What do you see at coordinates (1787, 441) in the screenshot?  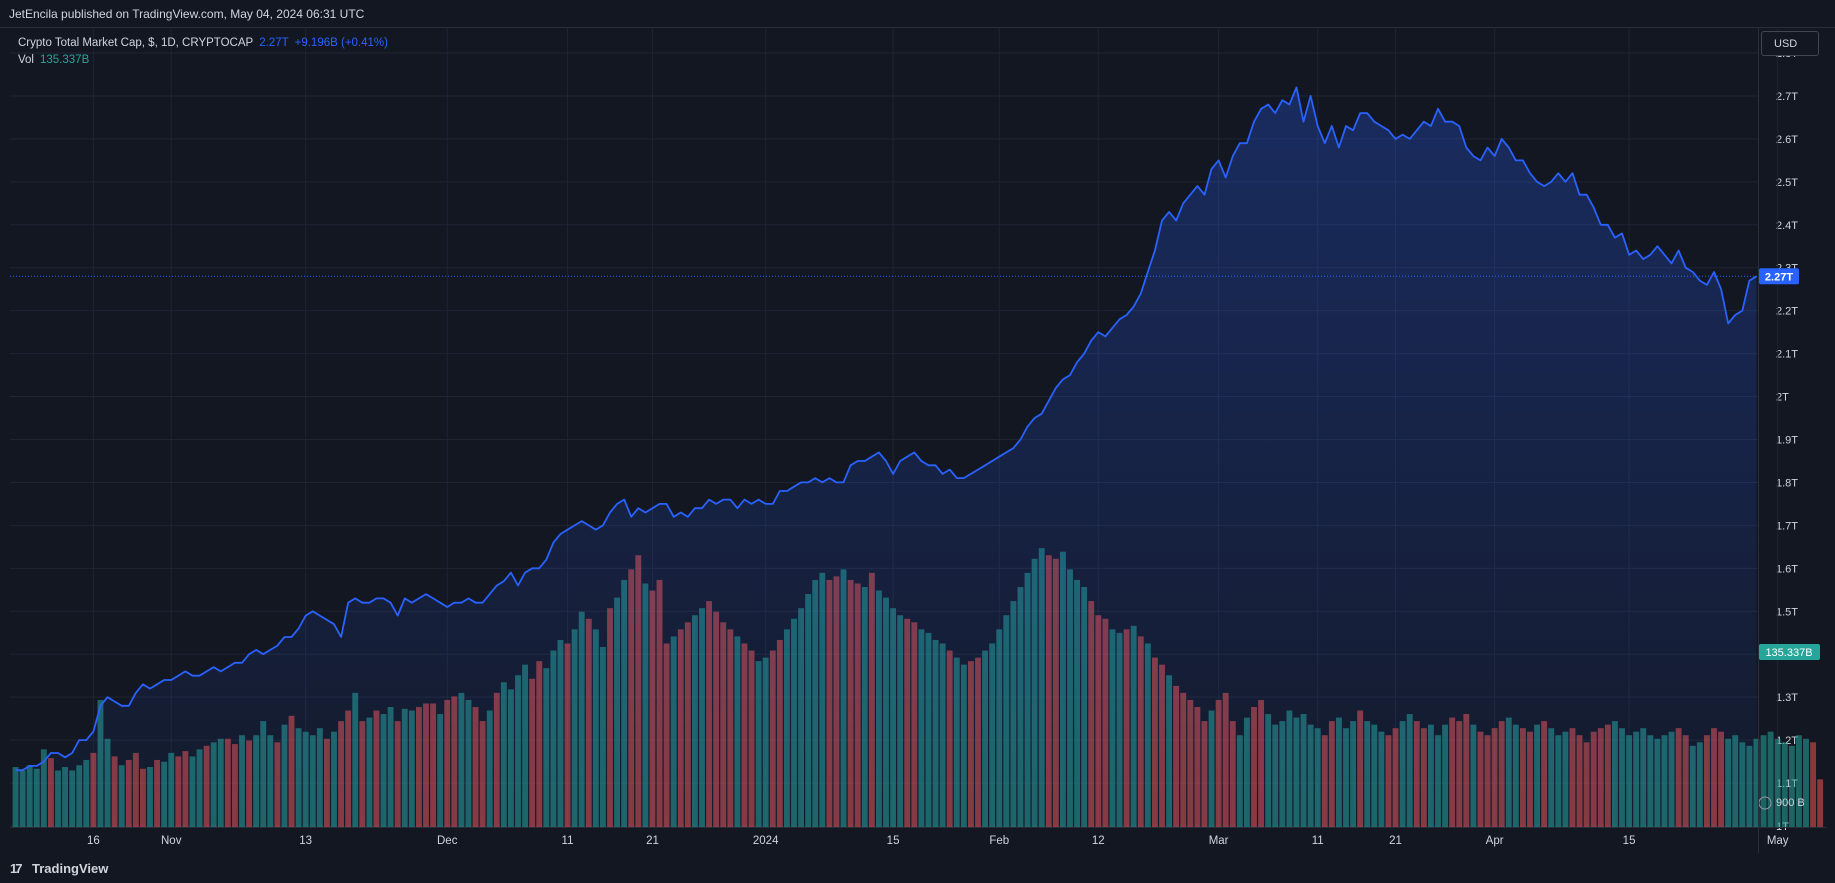 I see `y-tick-label: 1.9T` at bounding box center [1787, 441].